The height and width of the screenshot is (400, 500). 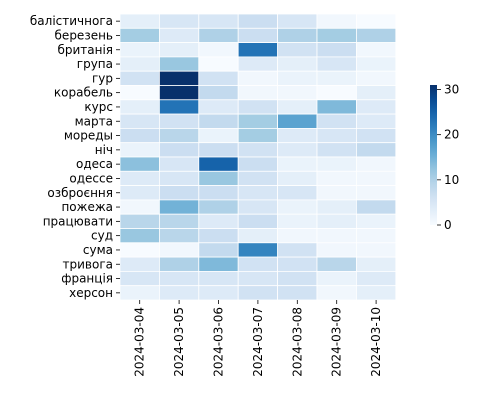 I want to click on x-tick-label: 2024-03-10, so click(x=376, y=342).